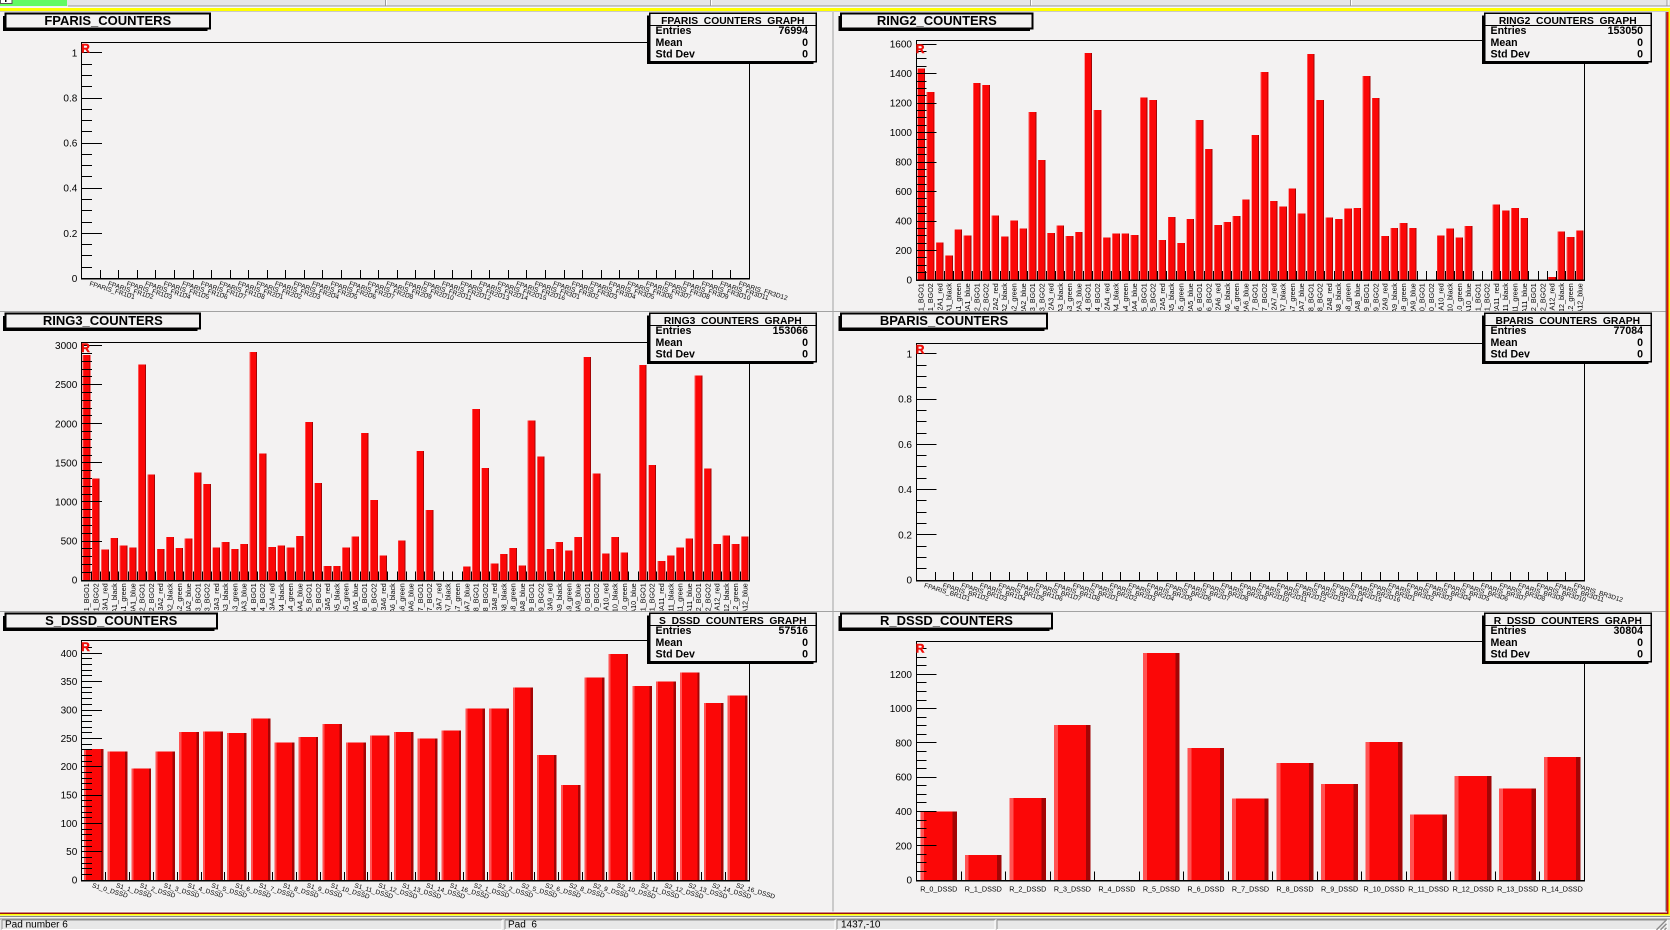  What do you see at coordinates (1561, 302) in the screenshot?
I see `svg-text: 2A12_black` at bounding box center [1561, 302].